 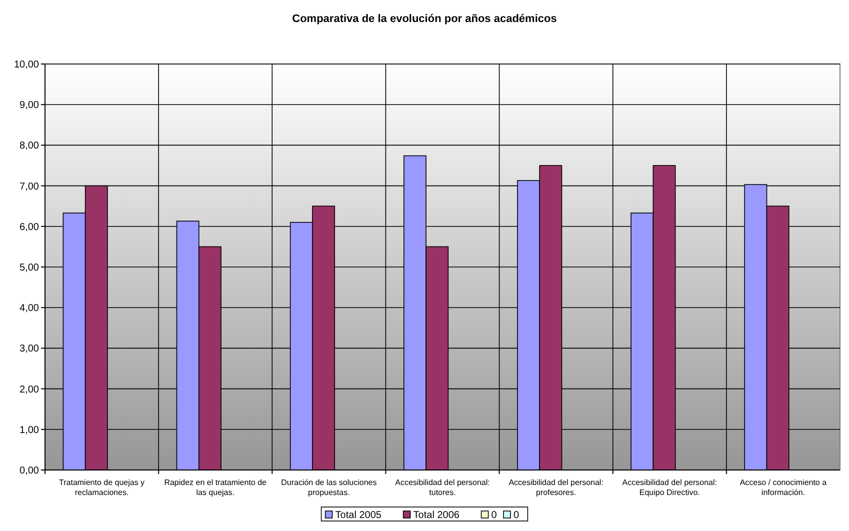 What do you see at coordinates (30, 146) in the screenshot?
I see `y-tick-label: 8,00` at bounding box center [30, 146].